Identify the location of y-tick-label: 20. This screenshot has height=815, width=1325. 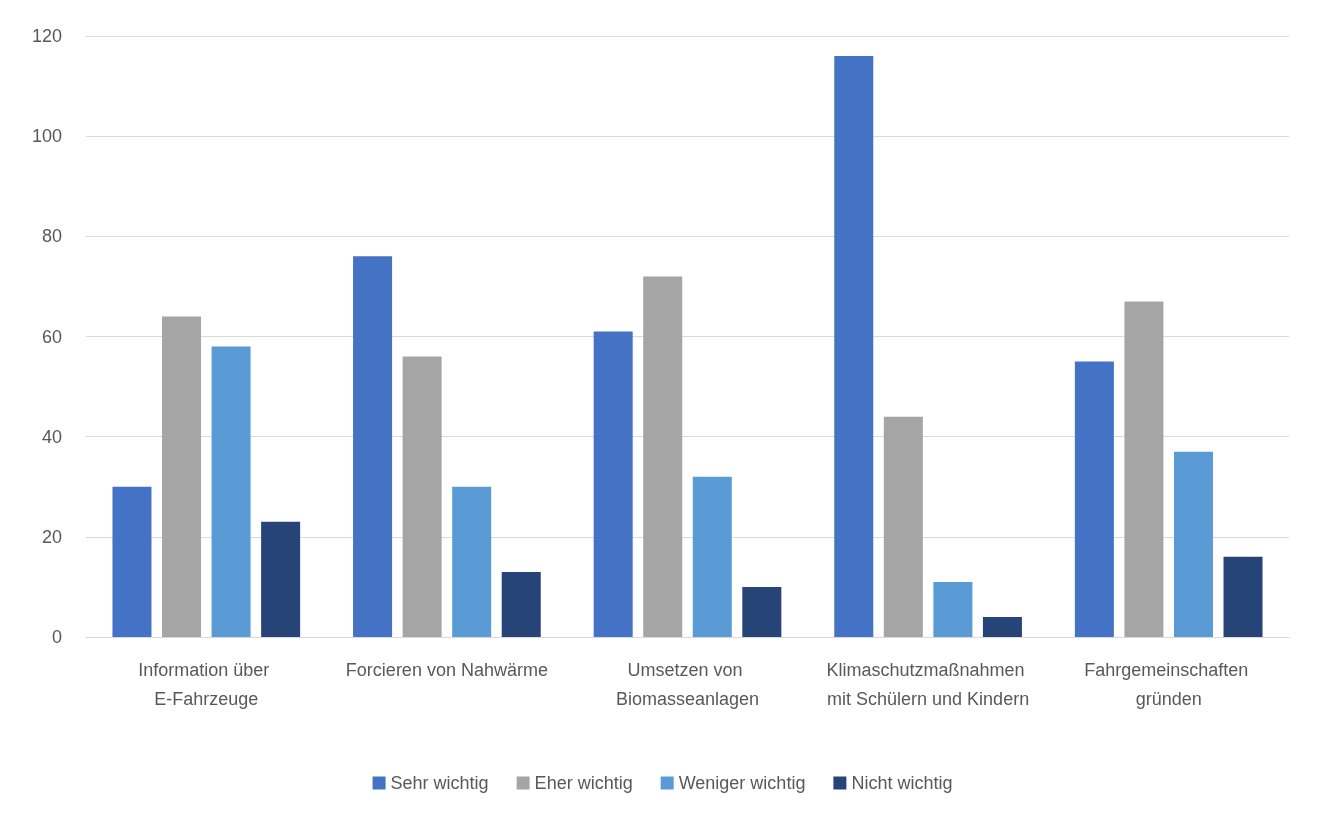
(51, 536).